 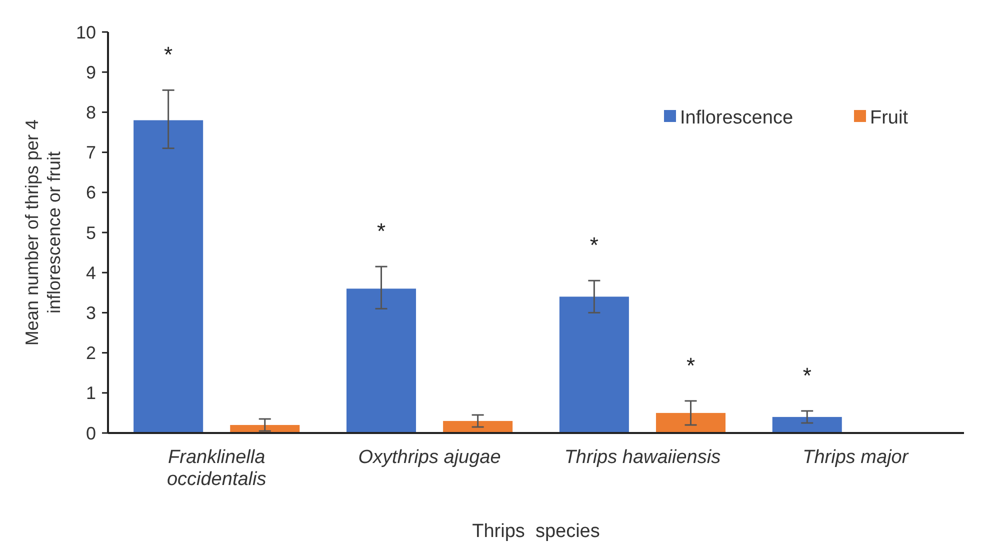 What do you see at coordinates (429, 457) in the screenshot?
I see `x-tick-label: Oxythrips ajugae` at bounding box center [429, 457].